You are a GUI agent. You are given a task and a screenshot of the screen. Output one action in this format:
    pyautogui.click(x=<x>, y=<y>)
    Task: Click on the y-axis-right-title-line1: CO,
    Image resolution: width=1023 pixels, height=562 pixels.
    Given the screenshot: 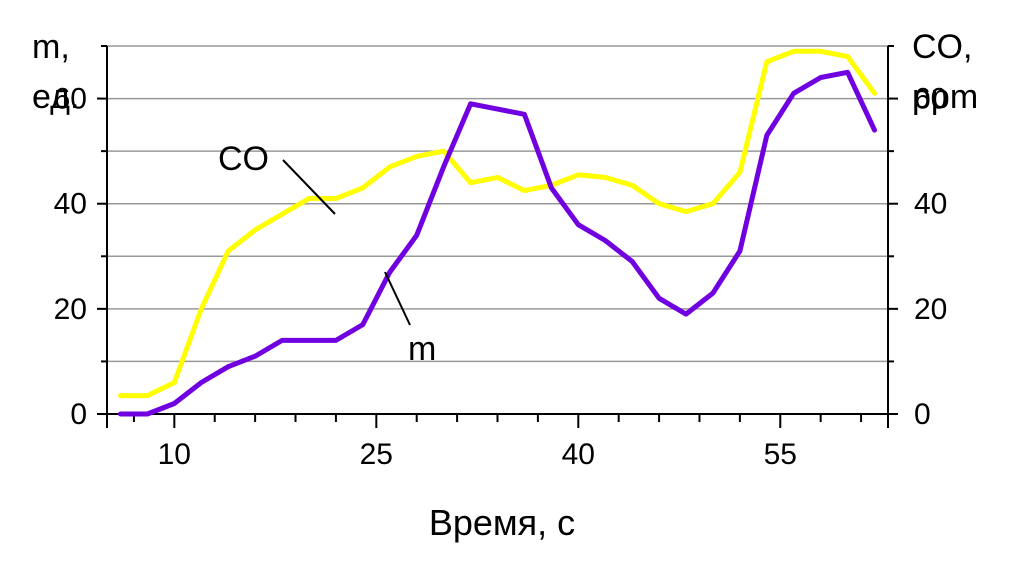 What is the action you would take?
    pyautogui.click(x=942, y=47)
    